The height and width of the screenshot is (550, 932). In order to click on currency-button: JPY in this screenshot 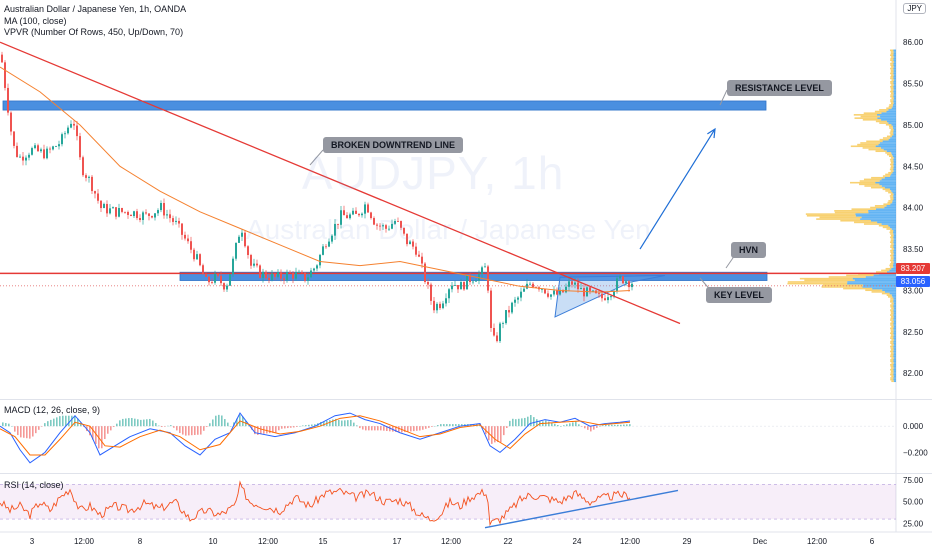, I will do `click(914, 8)`.